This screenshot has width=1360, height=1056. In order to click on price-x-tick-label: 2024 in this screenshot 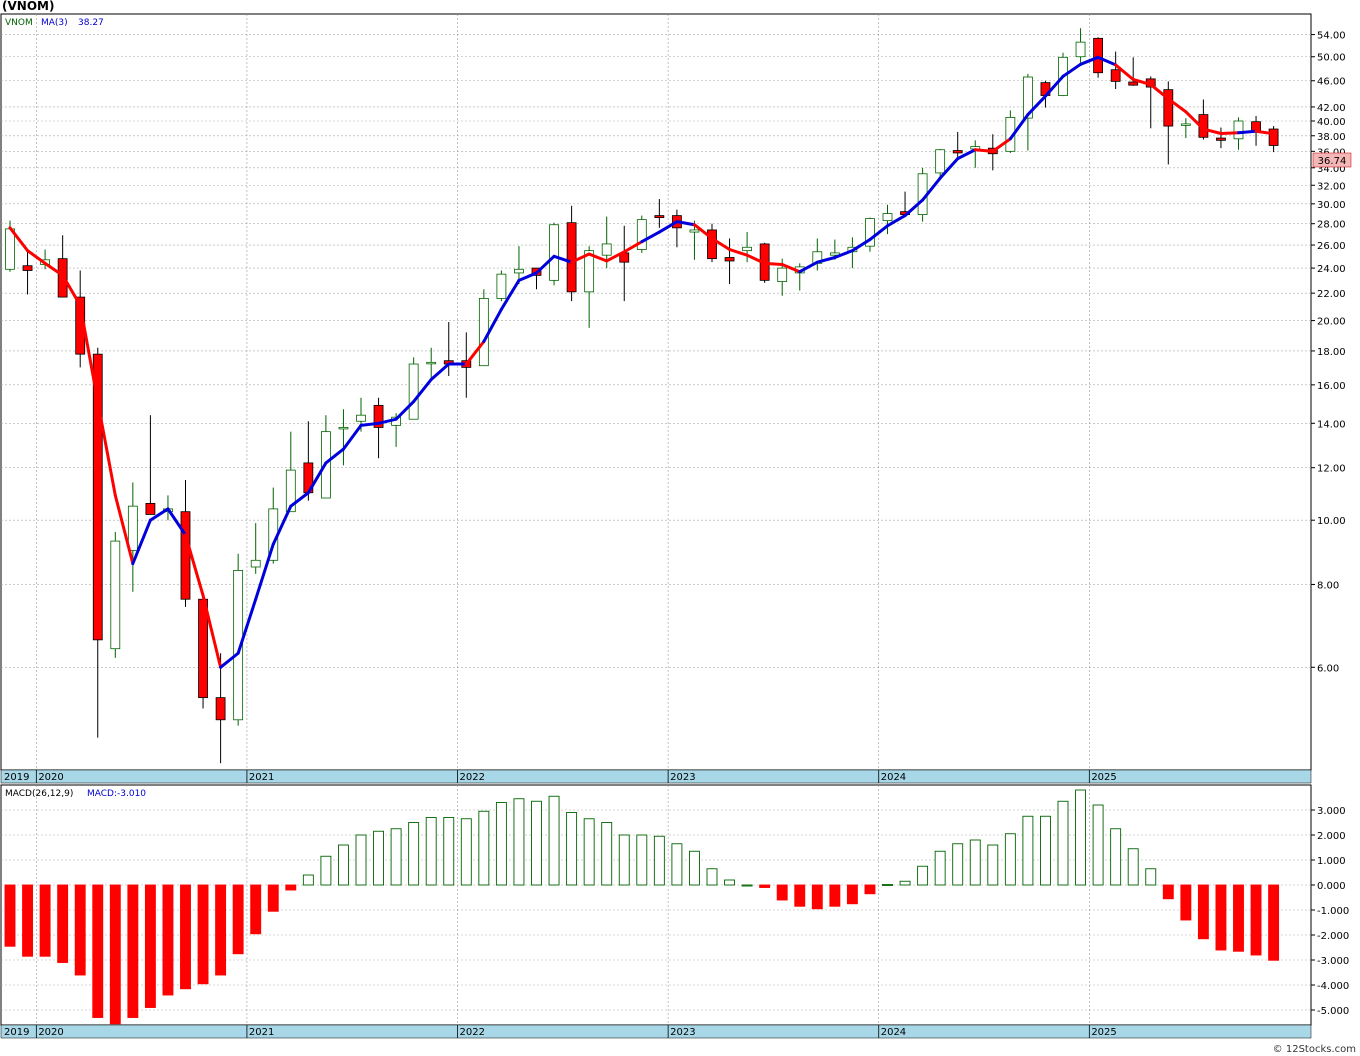, I will do `click(893, 777)`.